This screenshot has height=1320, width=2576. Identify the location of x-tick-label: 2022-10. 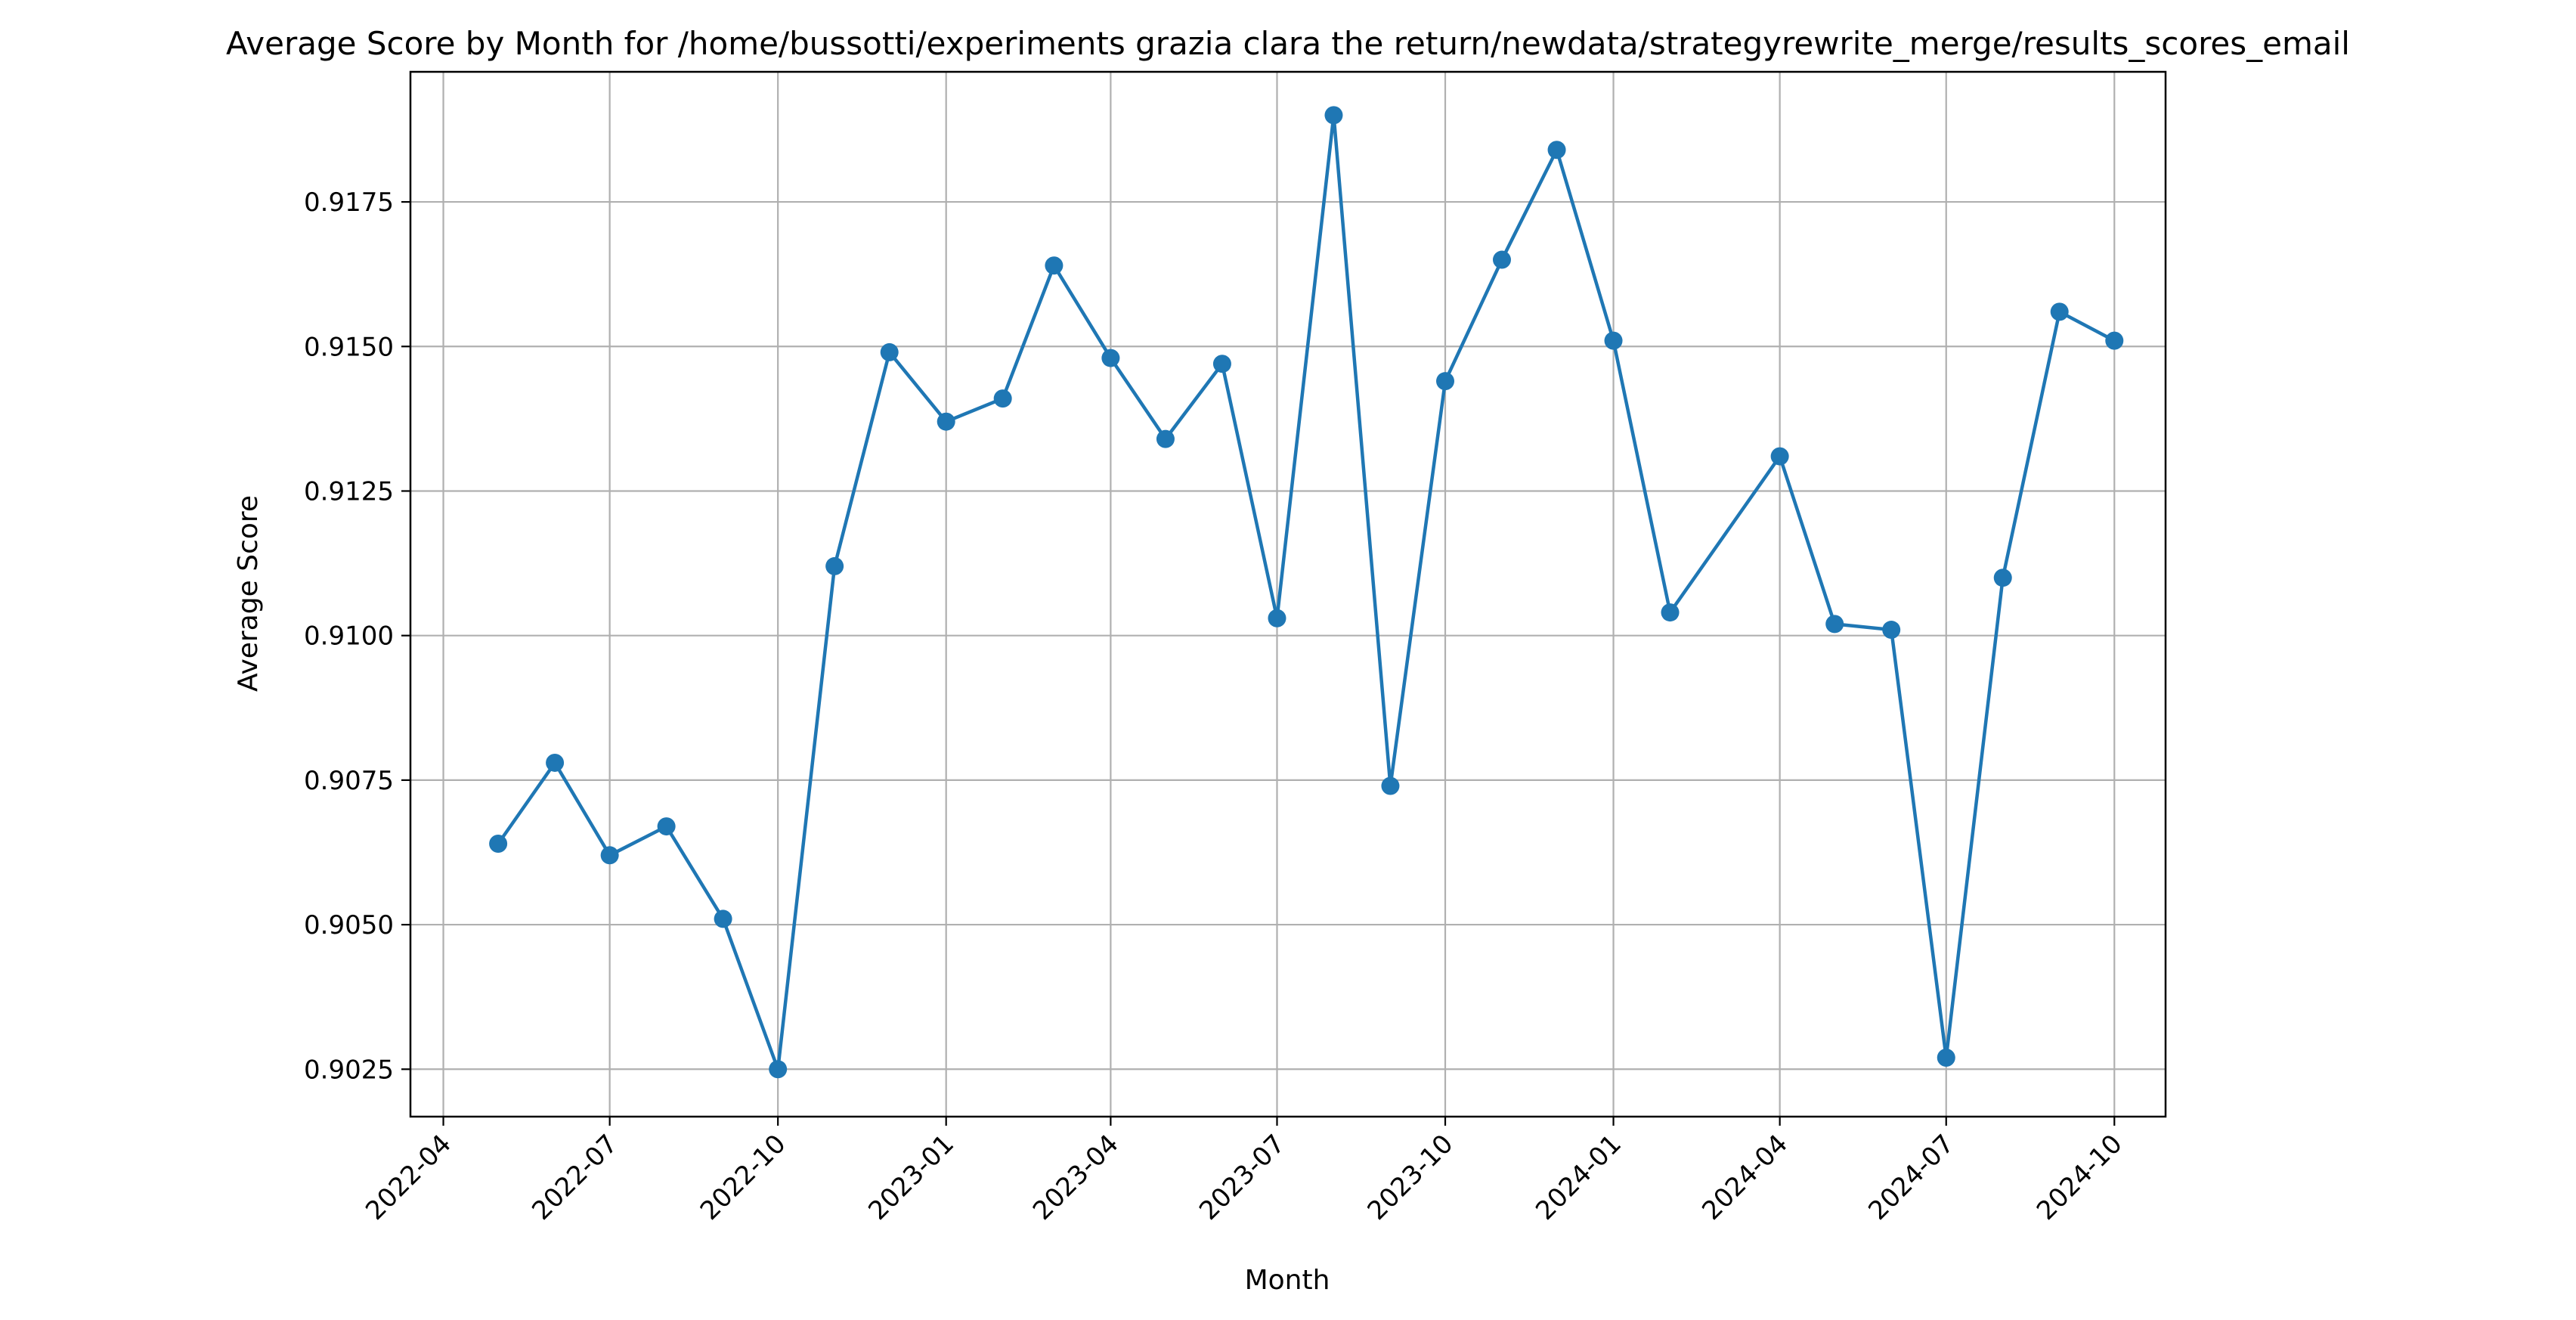
(743, 1177).